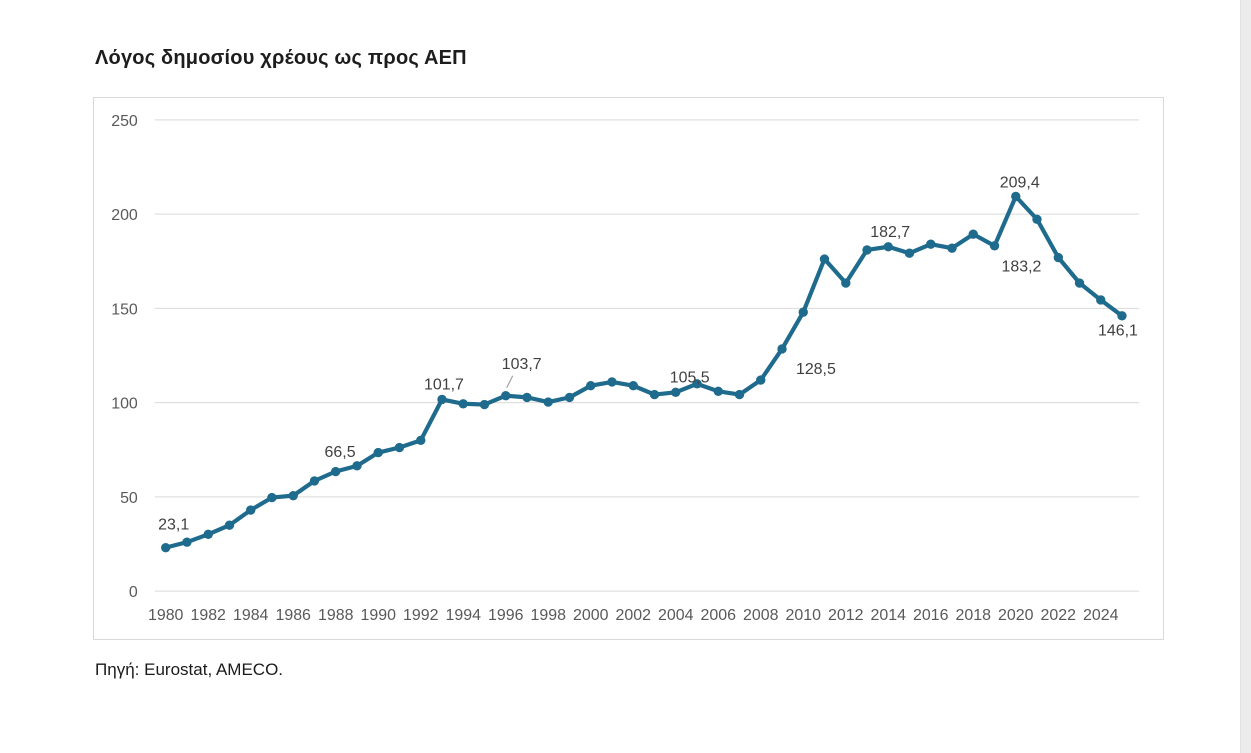 Image resolution: width=1251 pixels, height=753 pixels. I want to click on data-point-2001, so click(612, 382).